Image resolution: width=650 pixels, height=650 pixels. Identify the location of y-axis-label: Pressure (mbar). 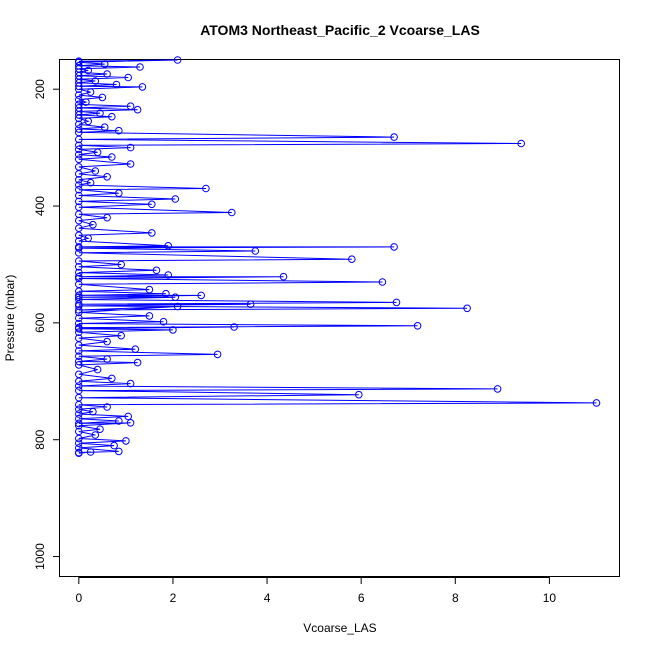
(10, 318).